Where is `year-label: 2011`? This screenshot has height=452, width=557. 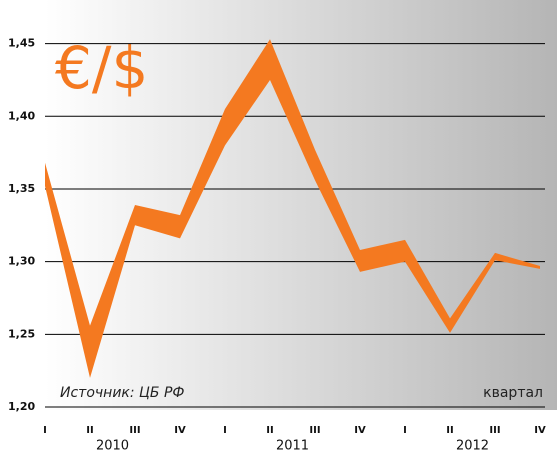 year-label: 2011 is located at coordinates (292, 445).